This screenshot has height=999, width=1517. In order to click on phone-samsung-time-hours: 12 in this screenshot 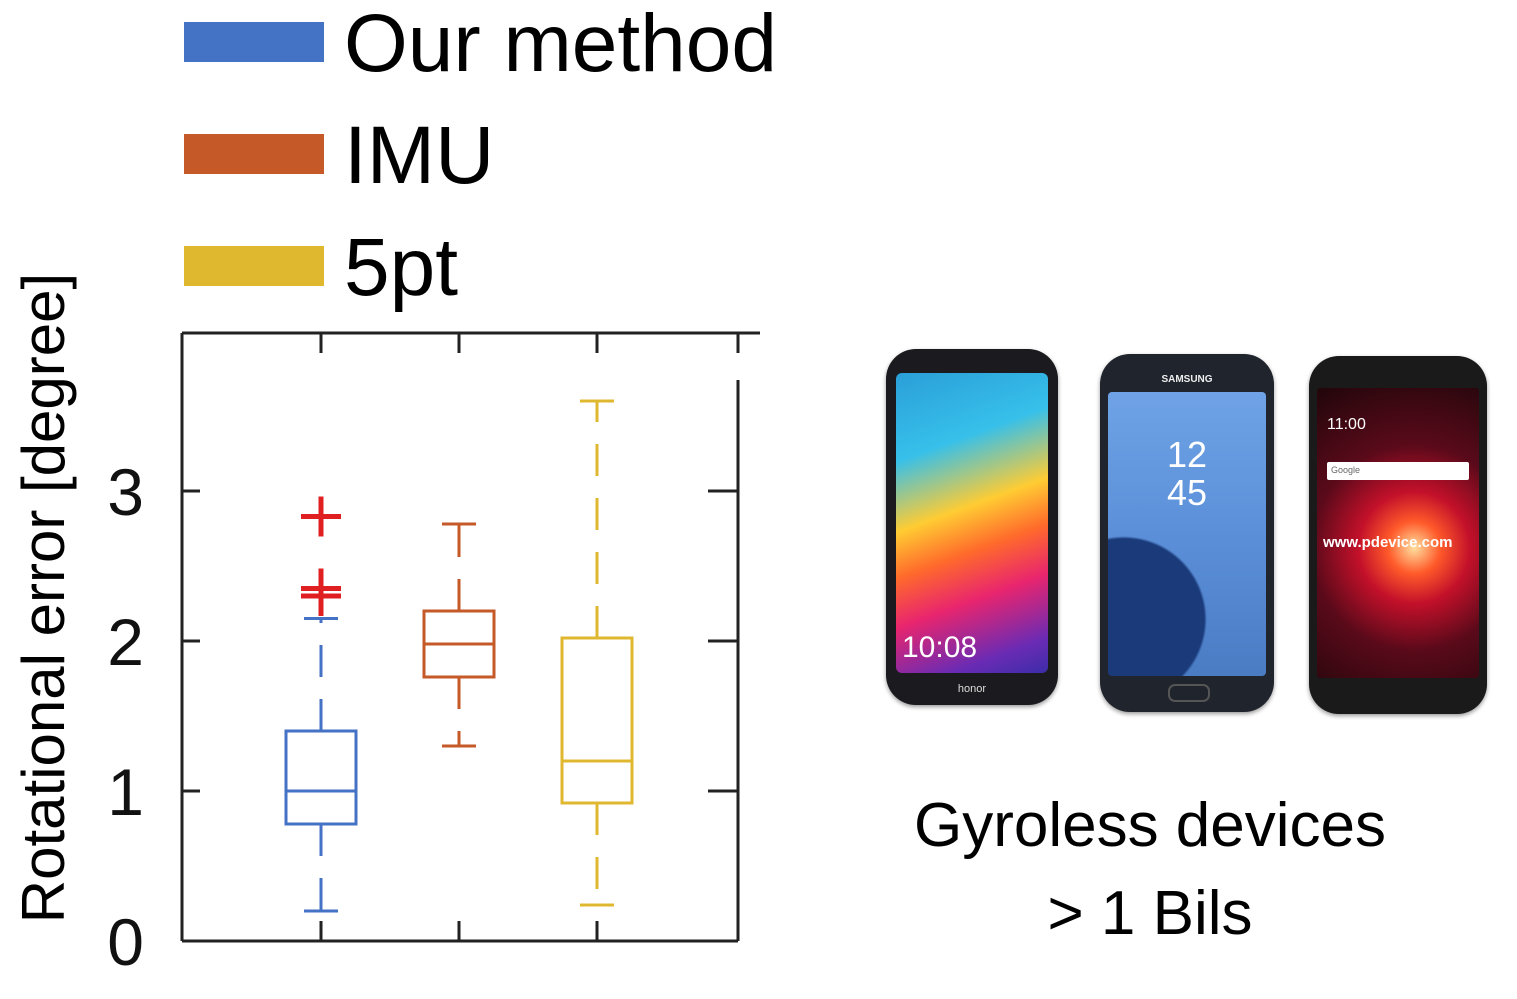, I will do `click(1187, 454)`.